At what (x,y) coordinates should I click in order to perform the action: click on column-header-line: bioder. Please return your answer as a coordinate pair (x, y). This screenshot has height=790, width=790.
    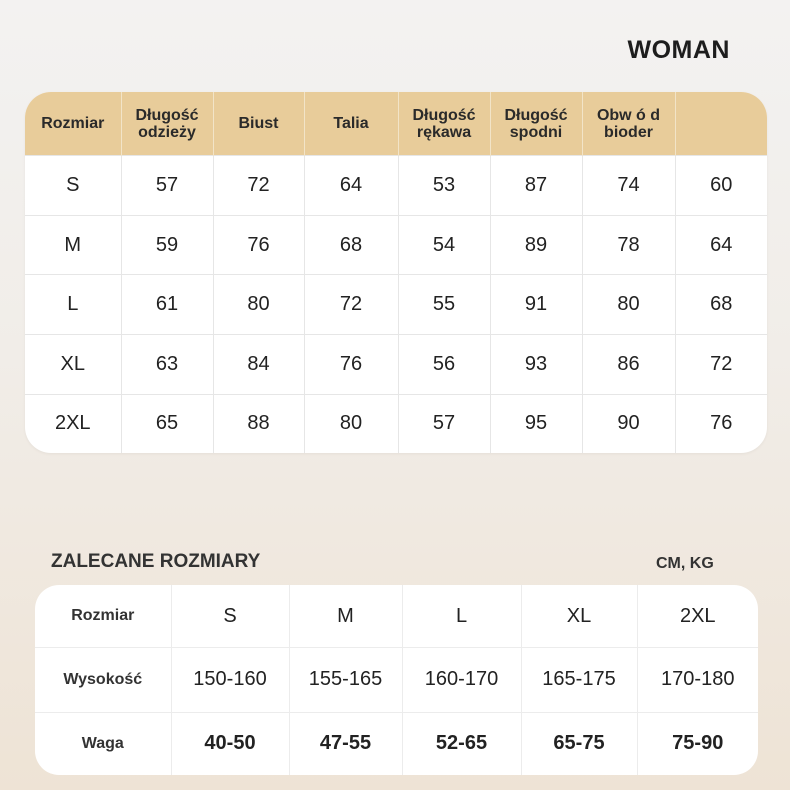
    Looking at the image, I should click on (628, 132).